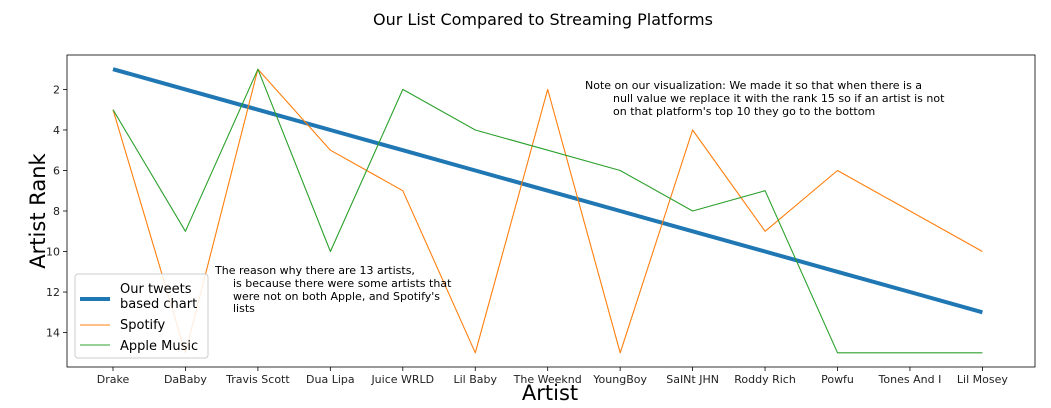 This screenshot has height=408, width=1051. What do you see at coordinates (53, 333) in the screenshot?
I see `y-tick-label: 14` at bounding box center [53, 333].